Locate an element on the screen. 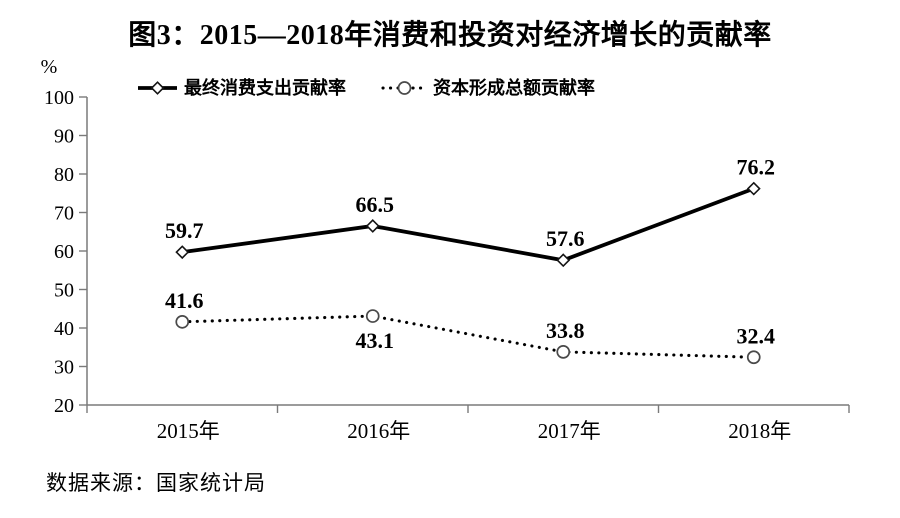 The width and height of the screenshot is (900, 518). y-tick-label: 70 is located at coordinates (64, 214).